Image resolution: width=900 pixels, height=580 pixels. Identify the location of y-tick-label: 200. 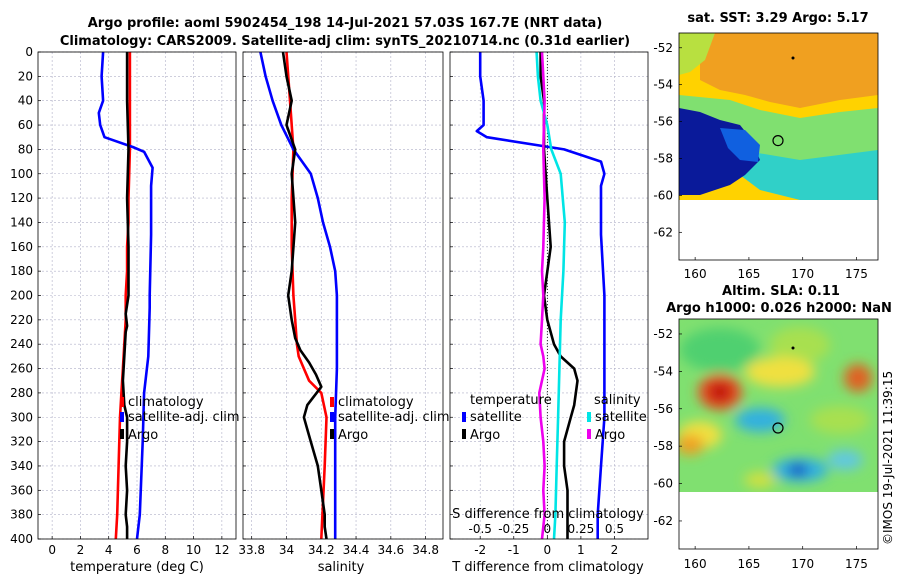
(21, 296).